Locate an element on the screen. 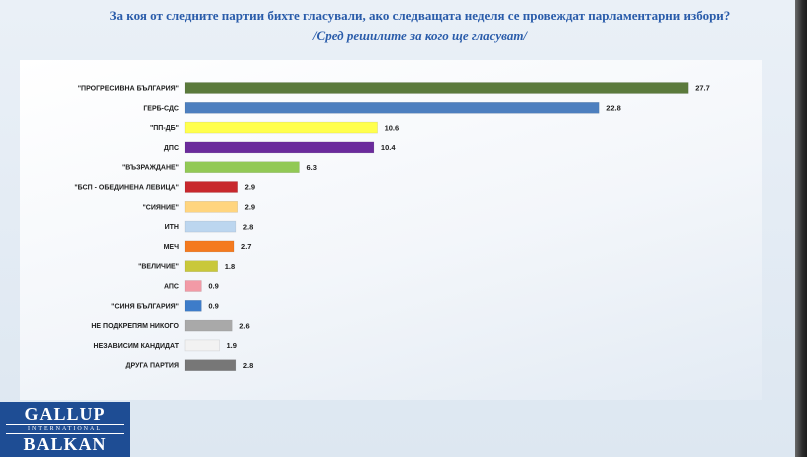 This screenshot has width=807, height=457. logo-international-text: INTERNATIONAL is located at coordinates (65, 429).